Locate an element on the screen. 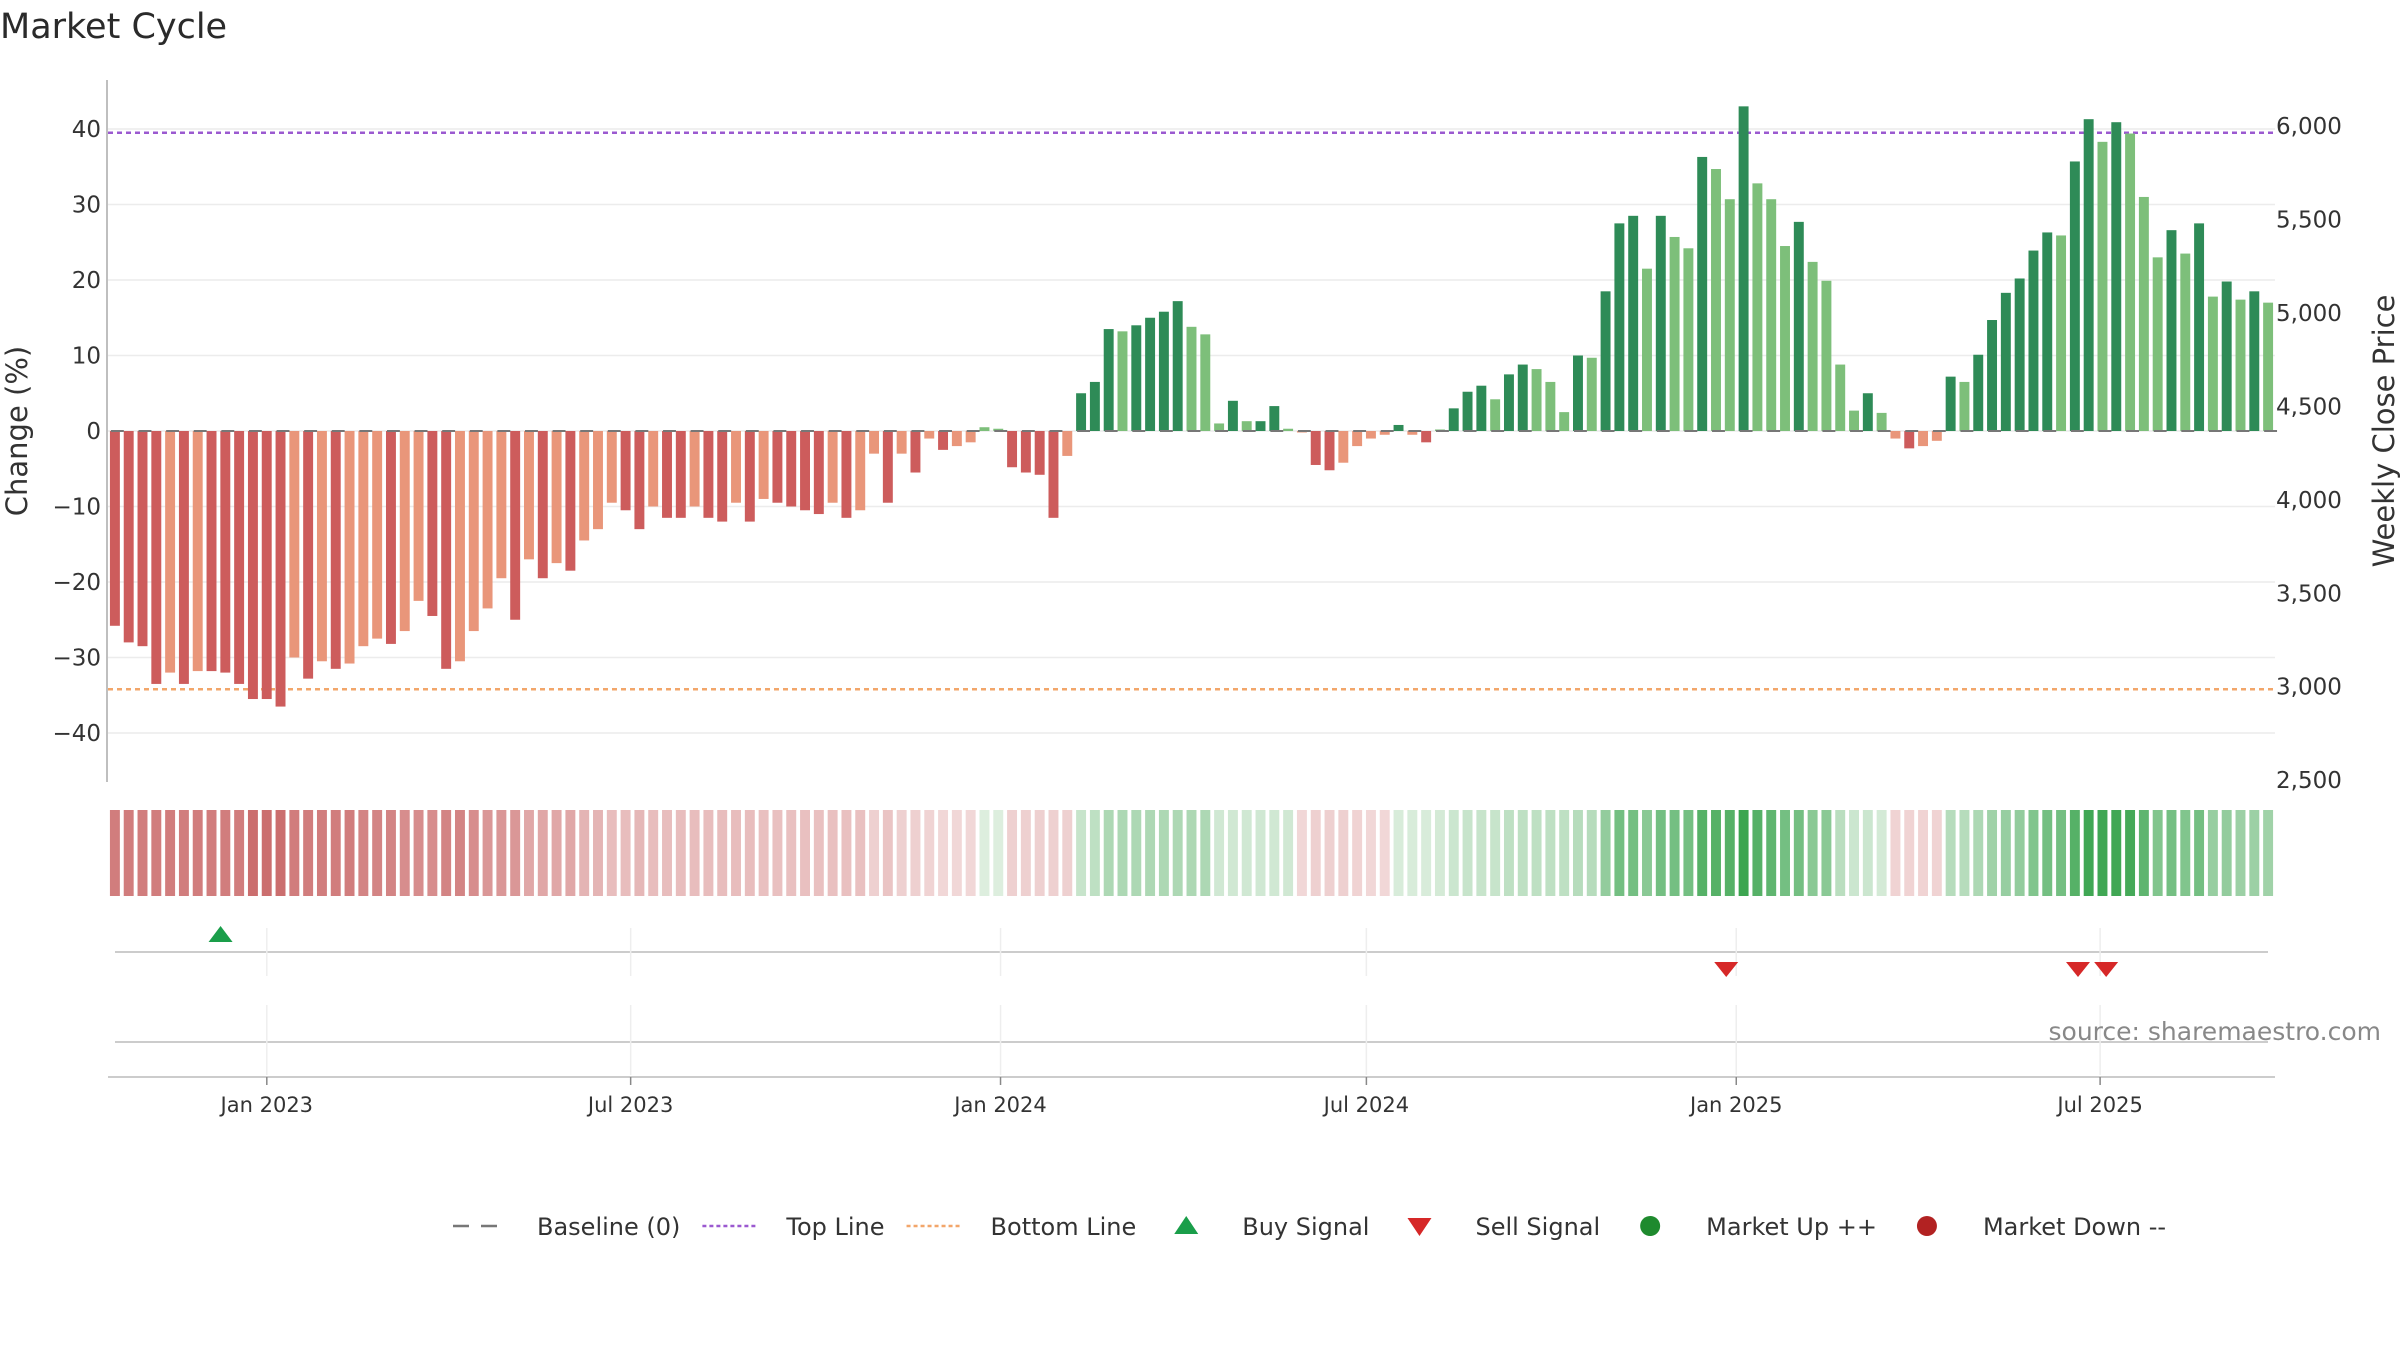 This screenshot has height=1350, width=2400. legend-item: Buy Signal is located at coordinates (1271, 1227).